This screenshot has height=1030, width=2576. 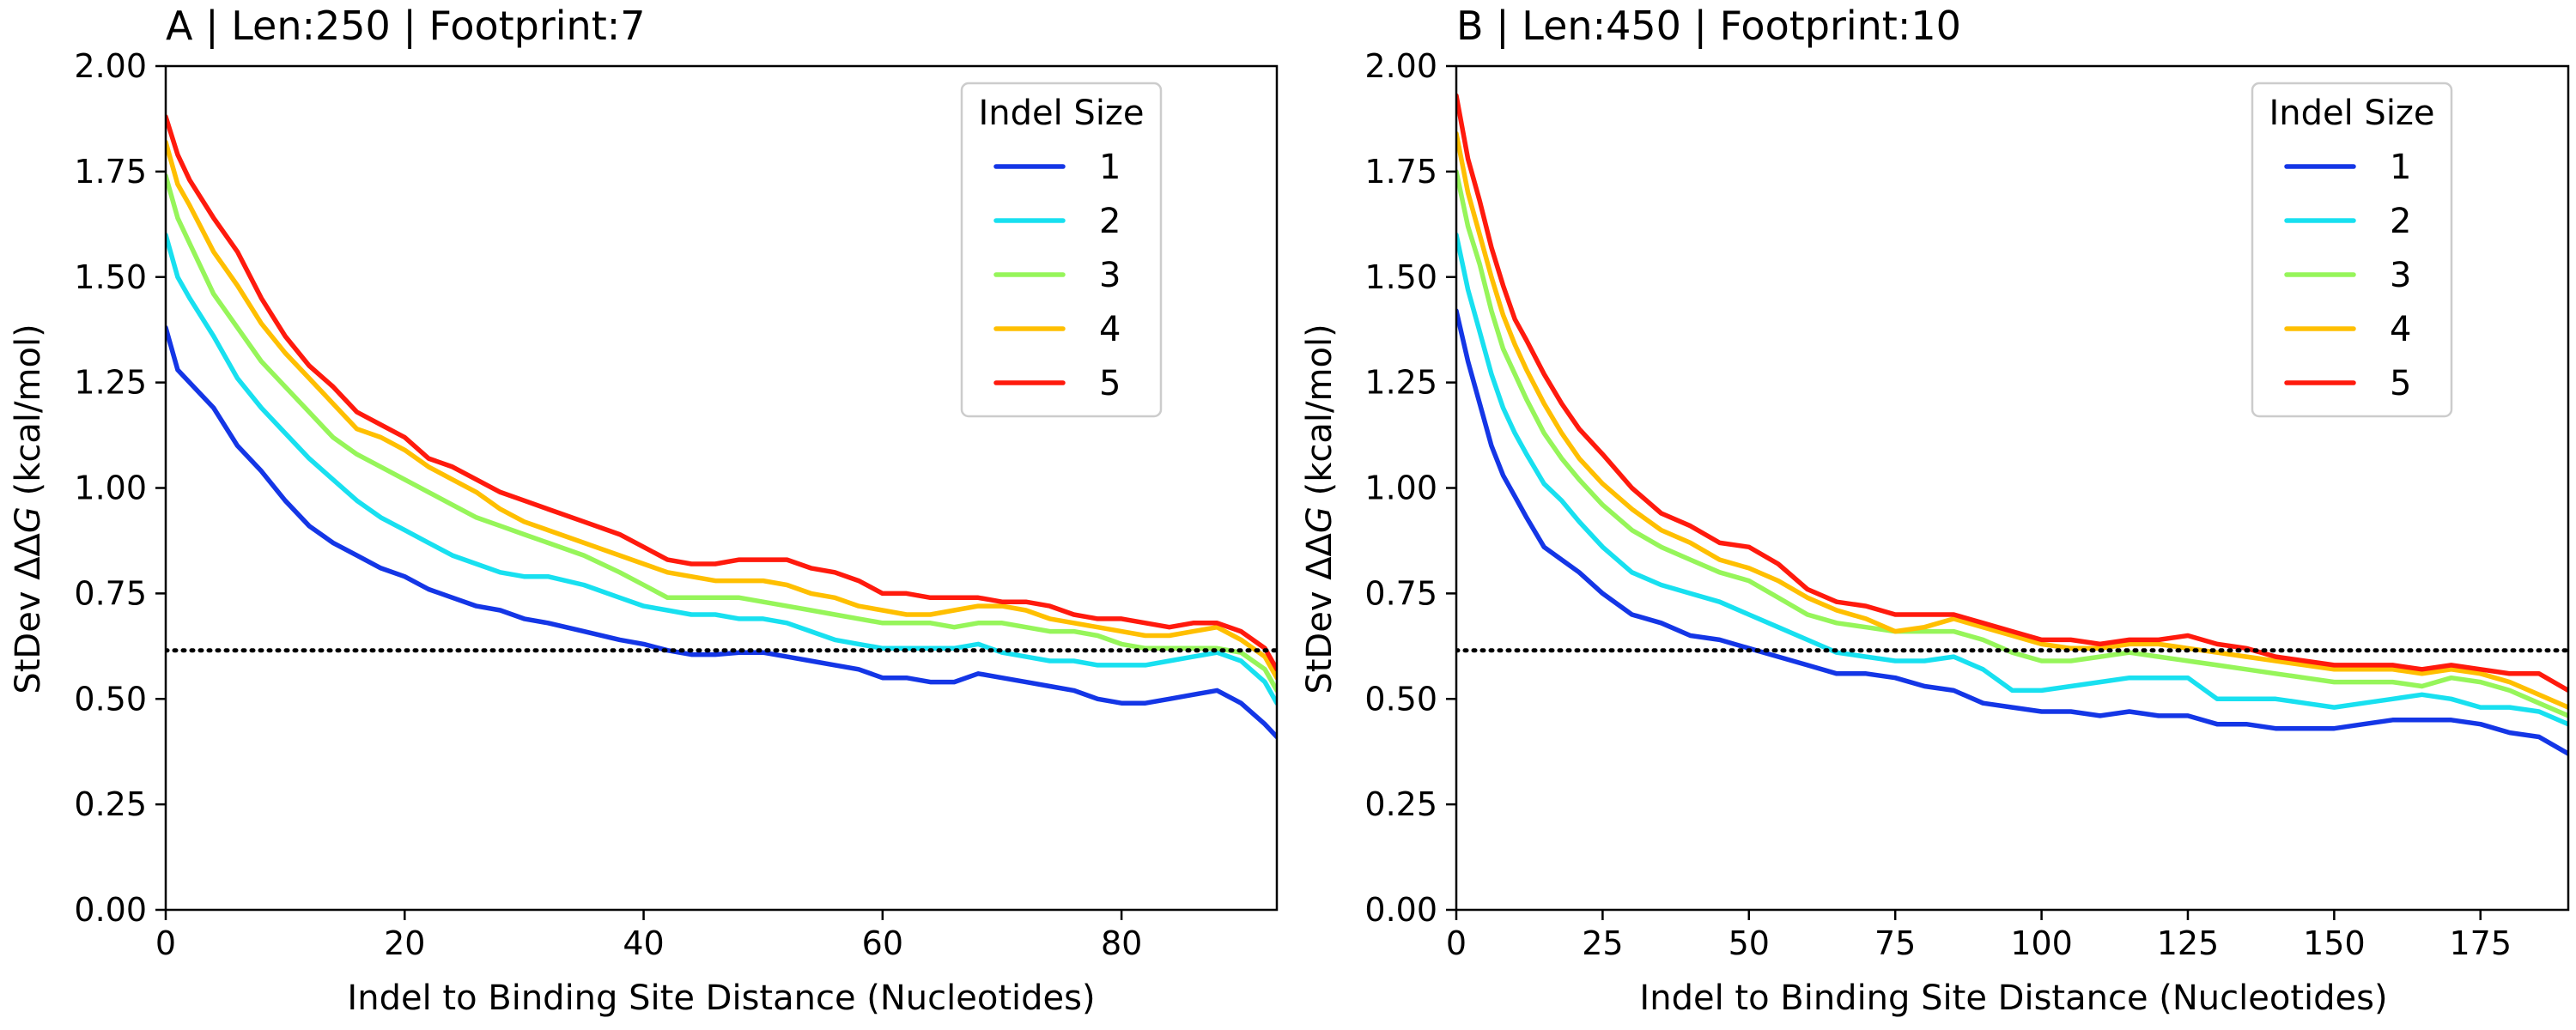 What do you see at coordinates (2334, 943) in the screenshot?
I see `x-tick-label: 150` at bounding box center [2334, 943].